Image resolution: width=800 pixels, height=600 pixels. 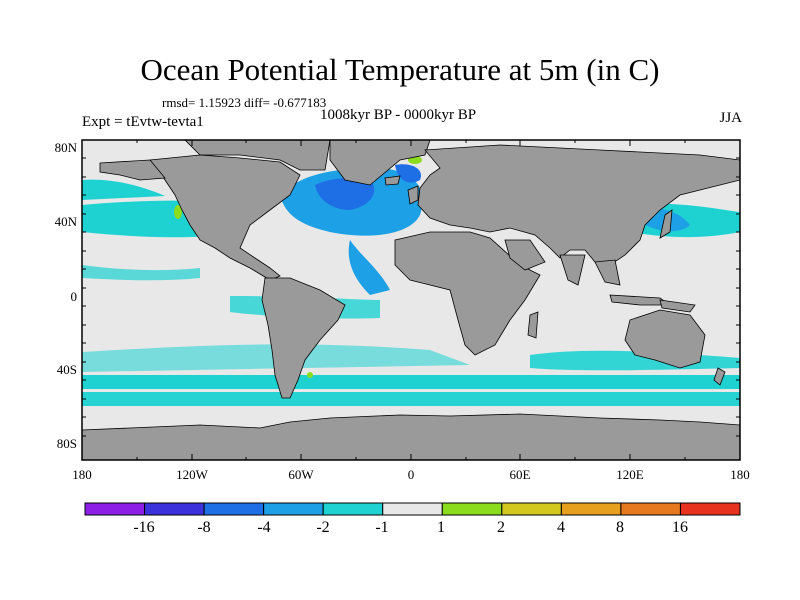 I want to click on alaska, so click(x=132, y=170).